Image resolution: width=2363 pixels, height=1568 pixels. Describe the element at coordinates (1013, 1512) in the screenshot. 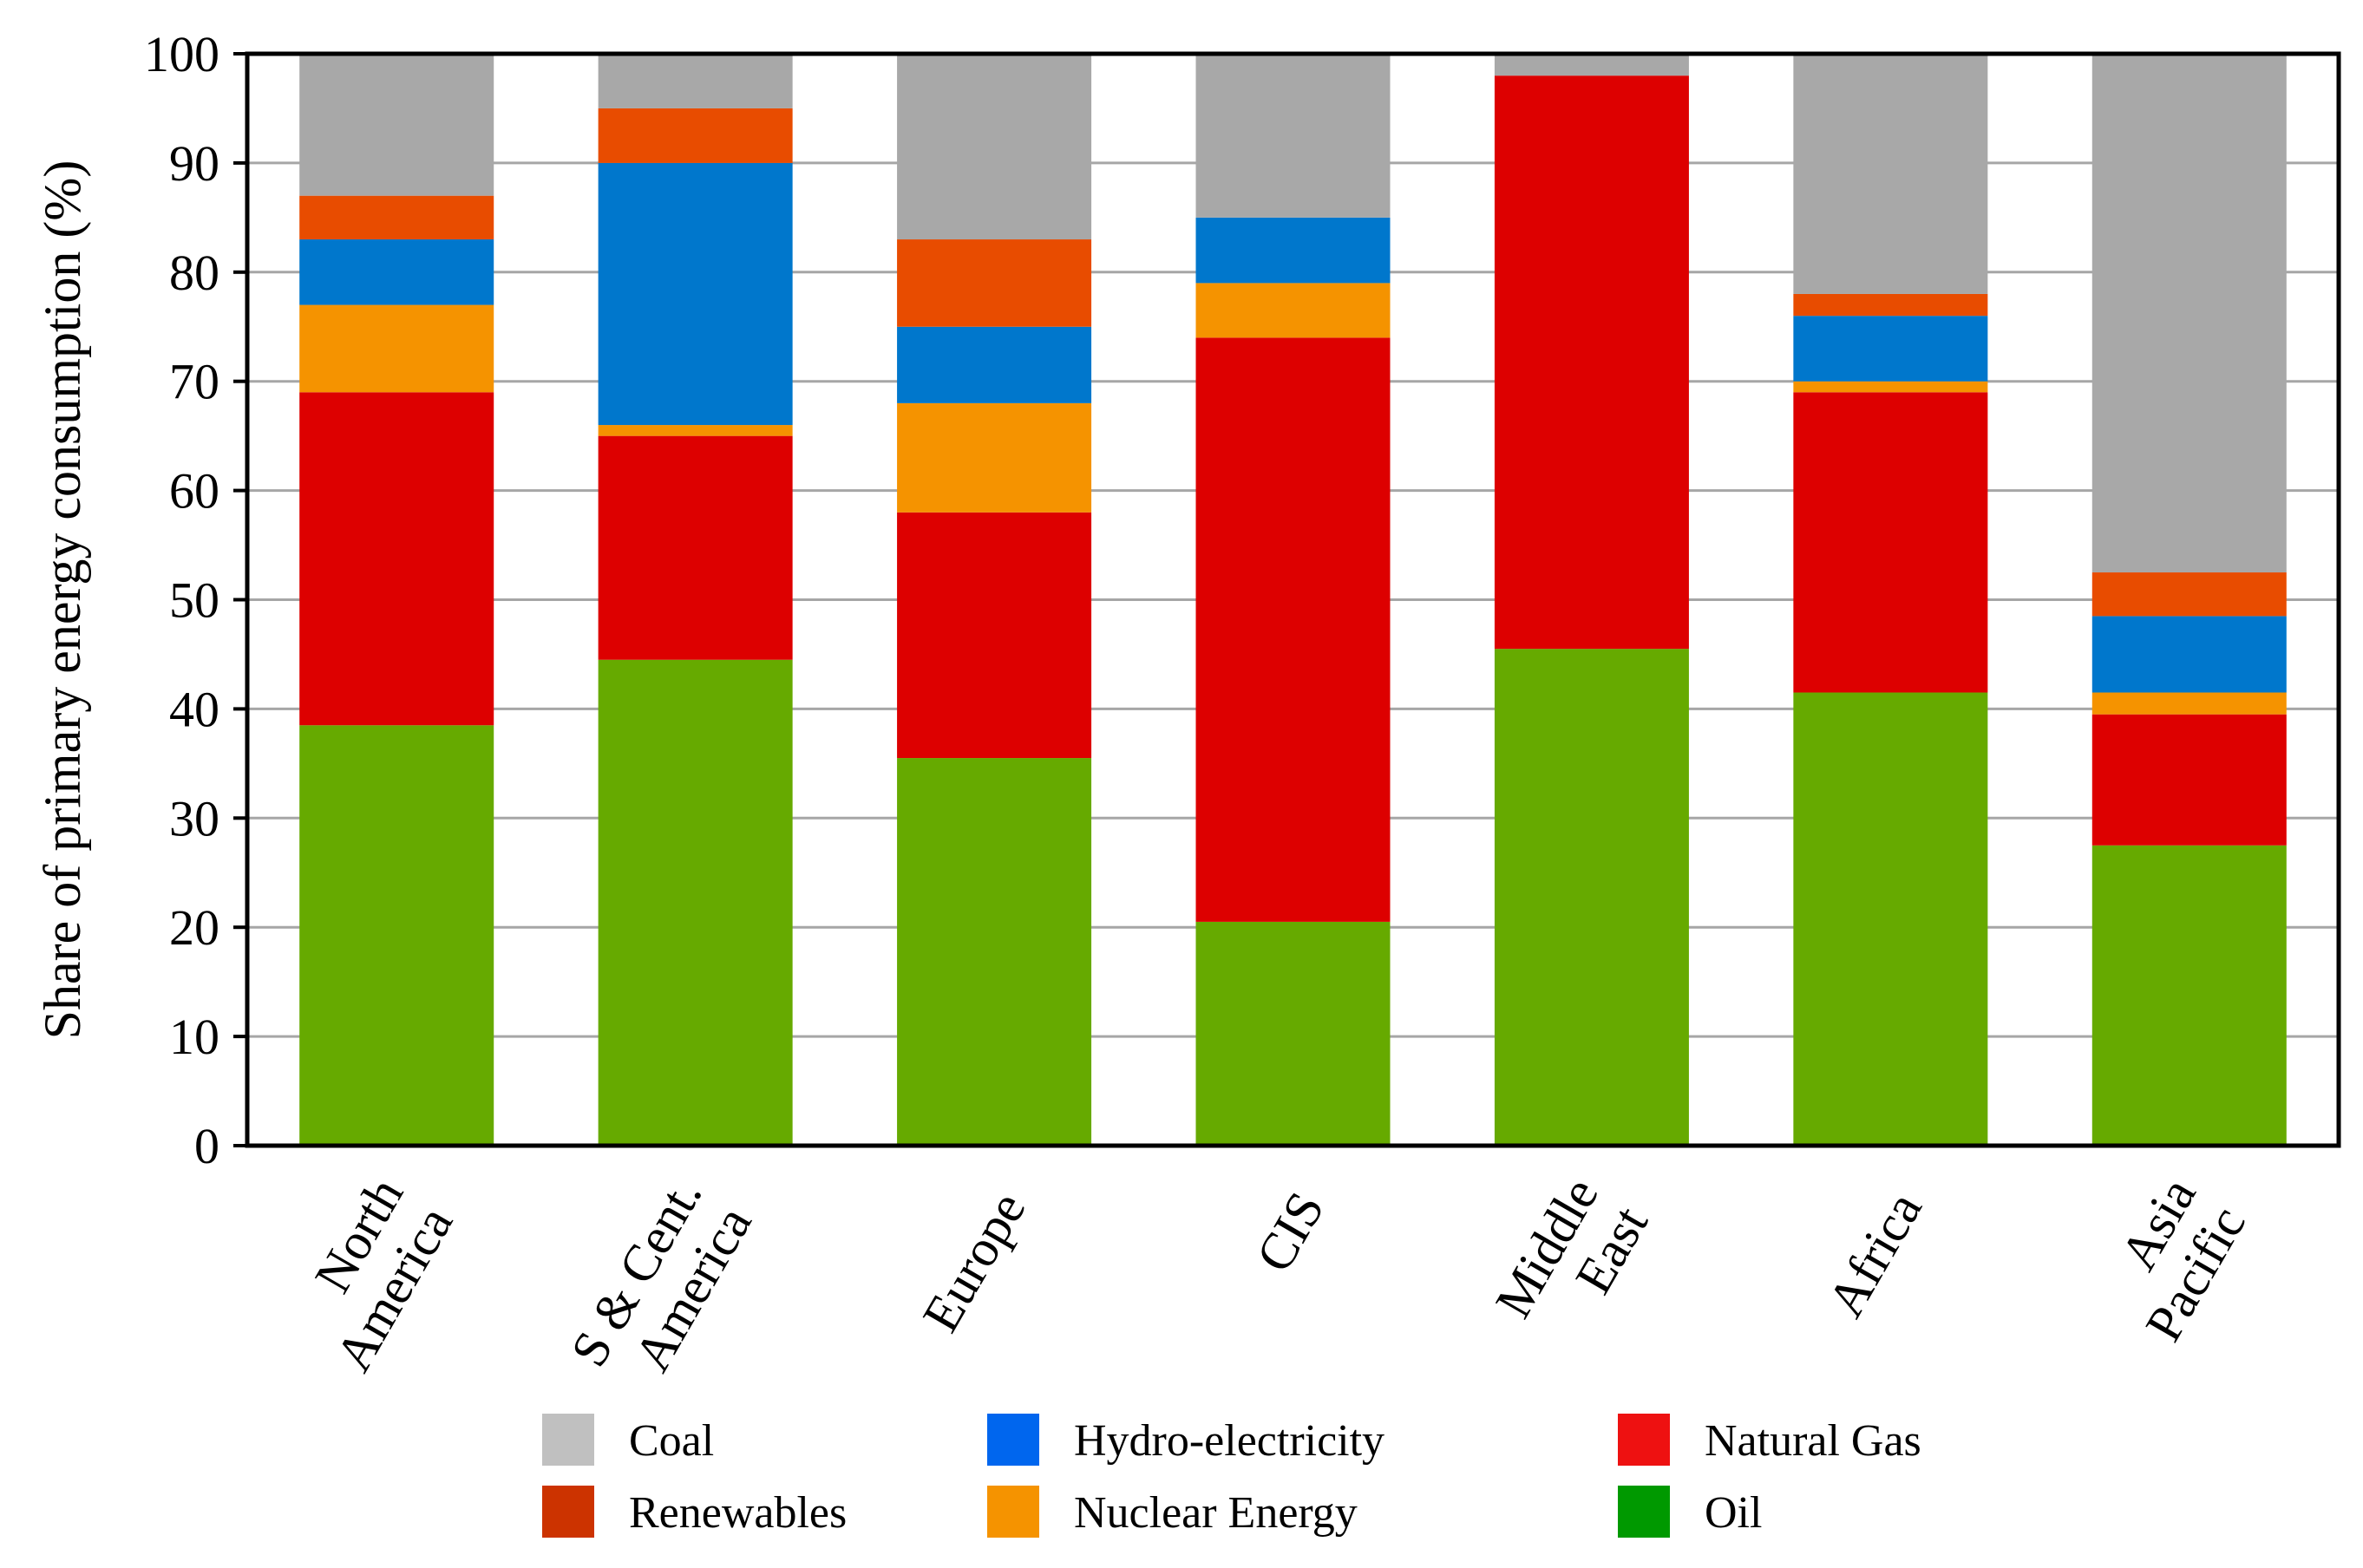

I see `legend-swatch-nuclear-energy` at that location.